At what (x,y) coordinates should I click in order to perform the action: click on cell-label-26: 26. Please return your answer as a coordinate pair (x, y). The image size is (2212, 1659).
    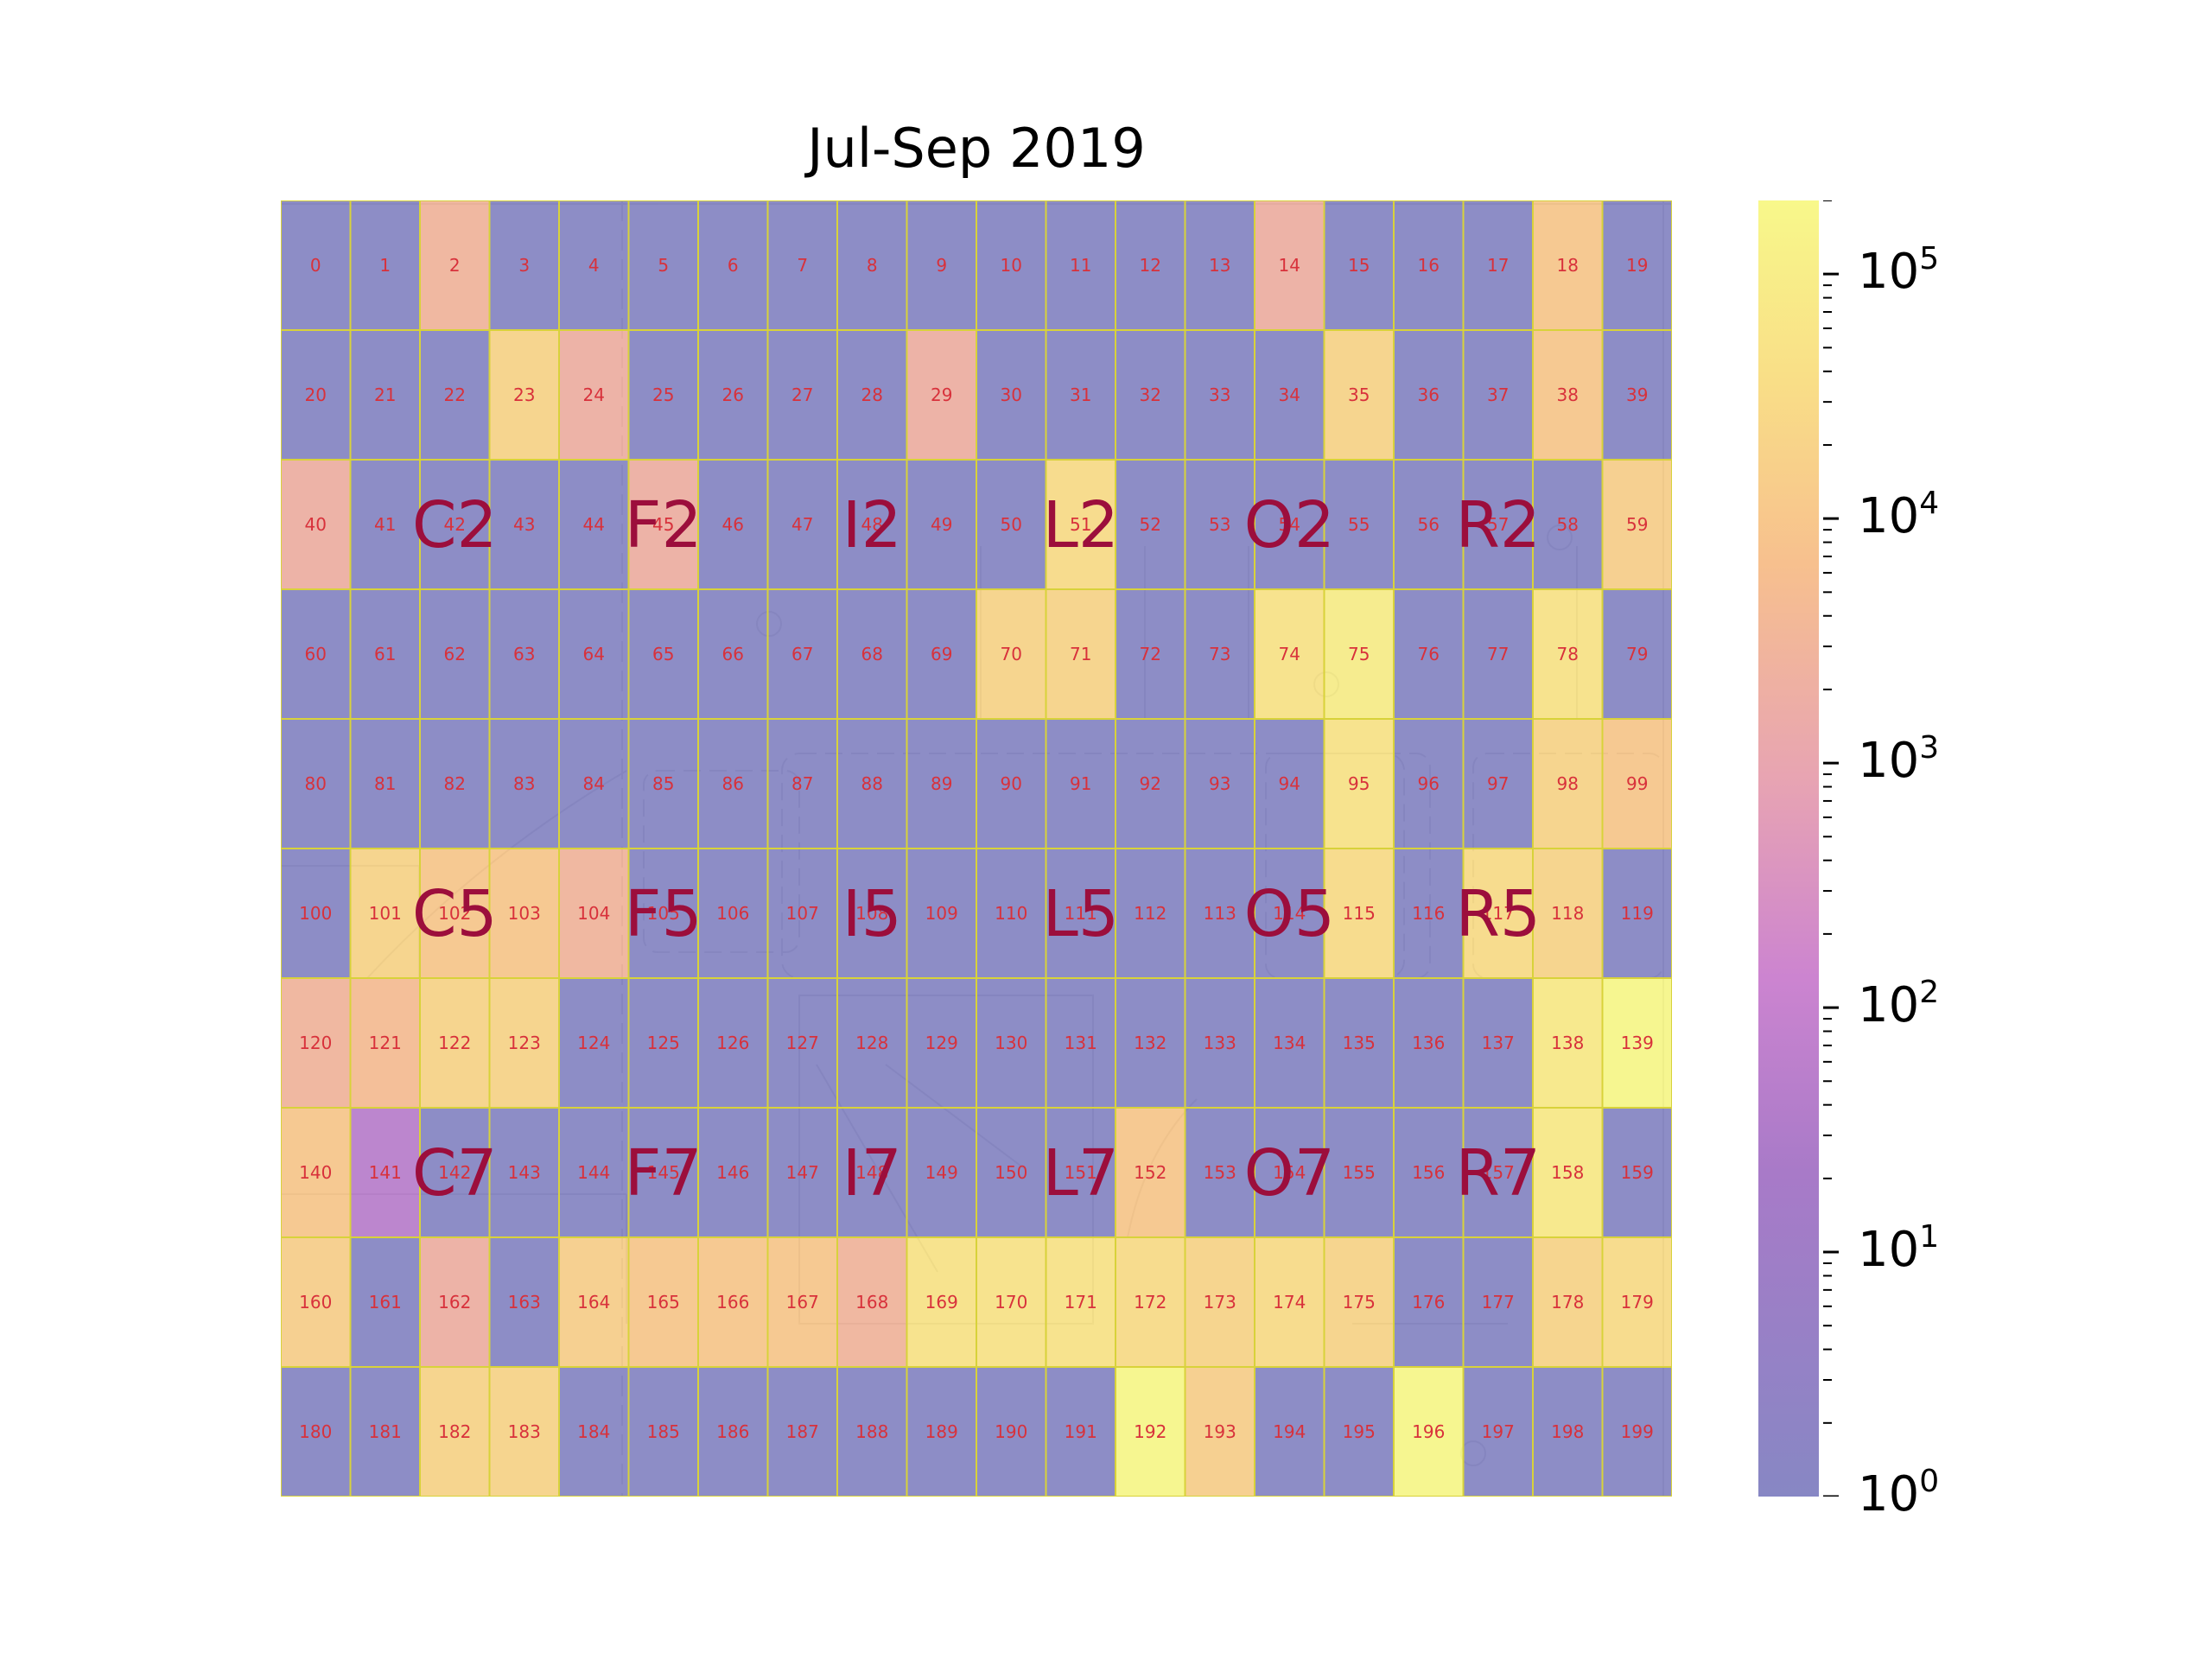
    Looking at the image, I should click on (733, 395).